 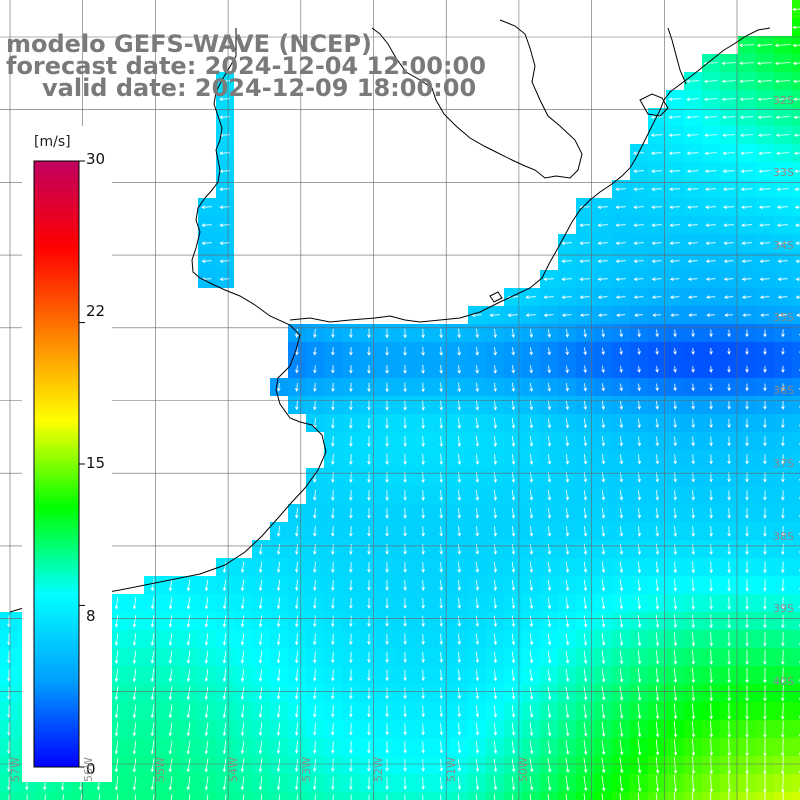 What do you see at coordinates (91, 769) in the screenshot?
I see `colorbar-tick-0: 0` at bounding box center [91, 769].